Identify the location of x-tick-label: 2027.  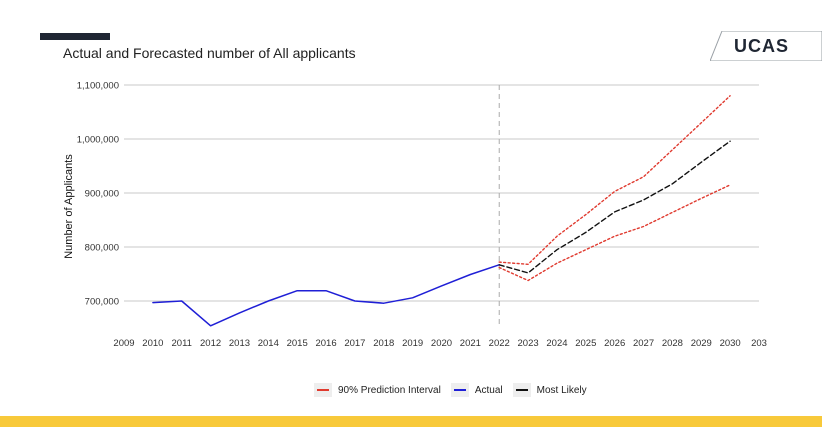
(643, 343).